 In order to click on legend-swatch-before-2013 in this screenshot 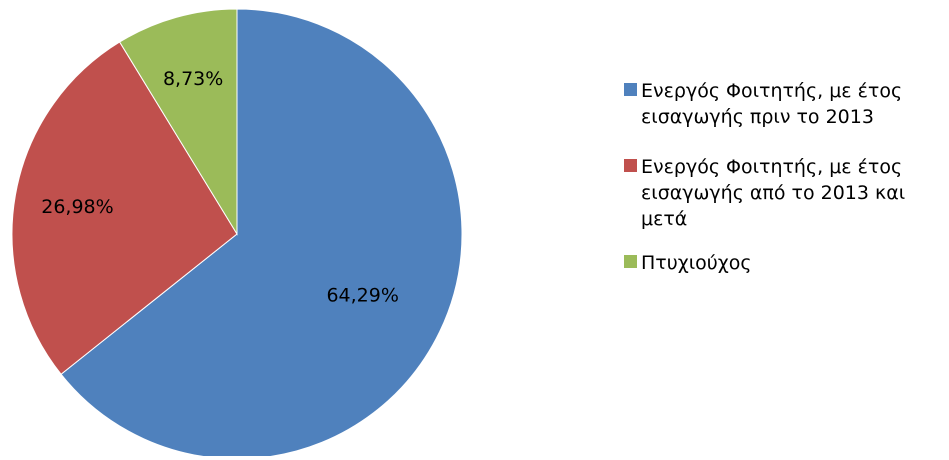, I will do `click(630, 89)`.